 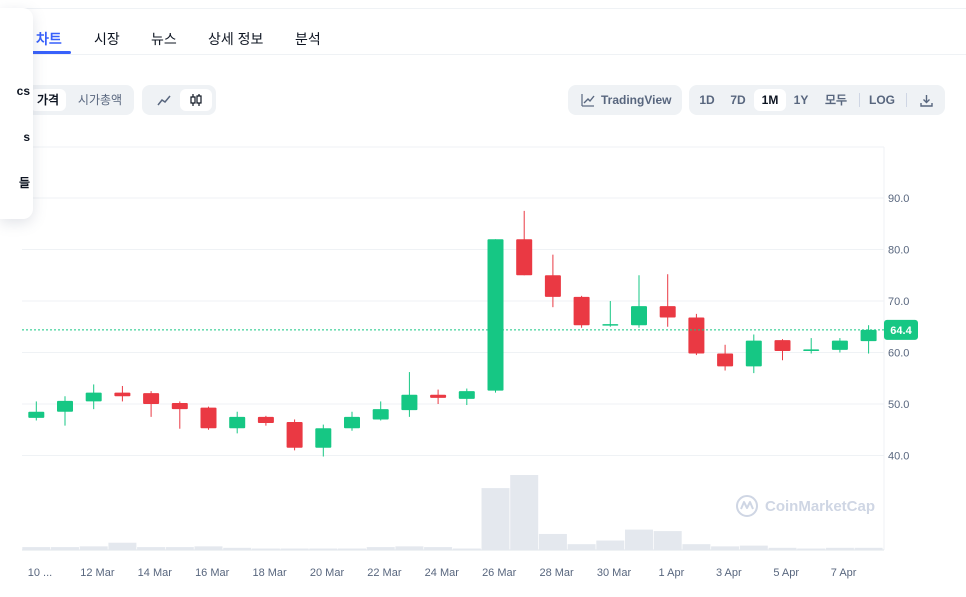 What do you see at coordinates (24, 183) in the screenshot?
I see `popup-item-3: 들` at bounding box center [24, 183].